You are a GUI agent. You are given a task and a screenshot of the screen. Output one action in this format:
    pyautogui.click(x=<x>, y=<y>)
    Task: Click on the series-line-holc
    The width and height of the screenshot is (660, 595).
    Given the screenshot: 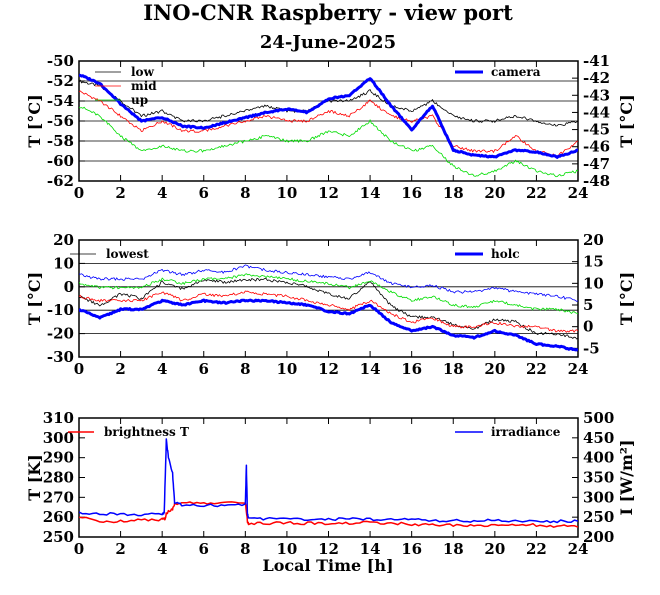 What is the action you would take?
    pyautogui.click(x=328, y=325)
    